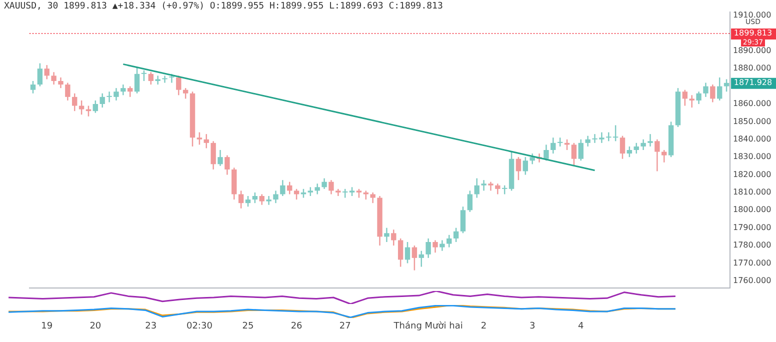 This screenshot has width=776, height=342. What do you see at coordinates (752, 192) in the screenshot?
I see `y-tick-label: 1810.000` at bounding box center [752, 192].